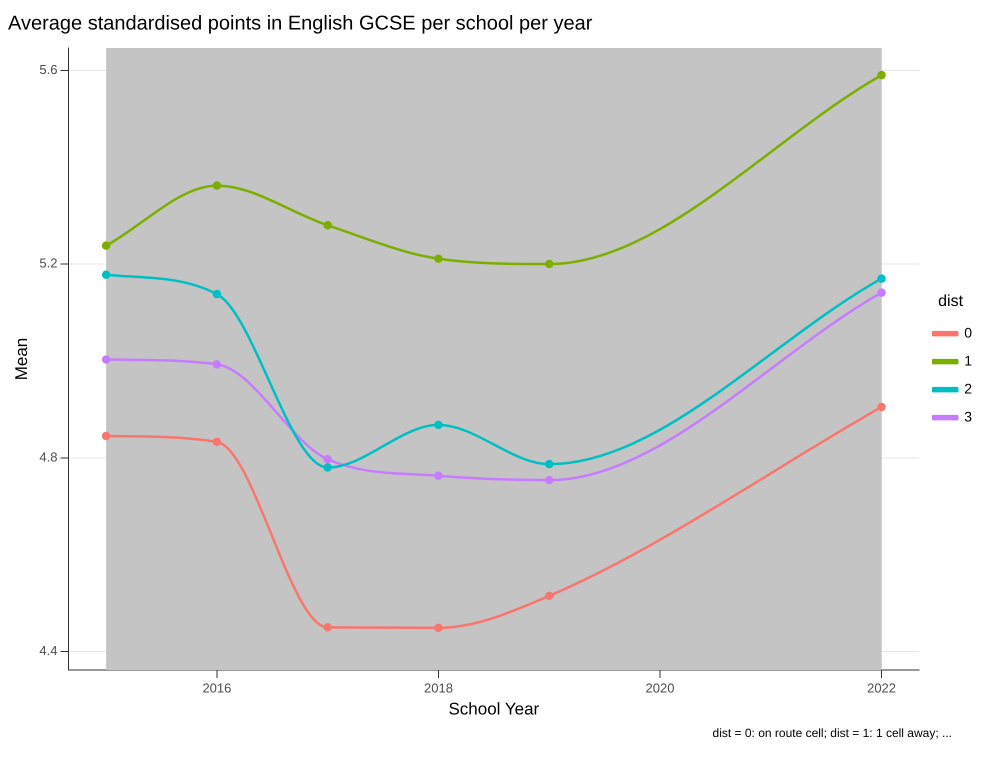 The width and height of the screenshot is (1000, 758). I want to click on legend-label: 2, so click(968, 388).